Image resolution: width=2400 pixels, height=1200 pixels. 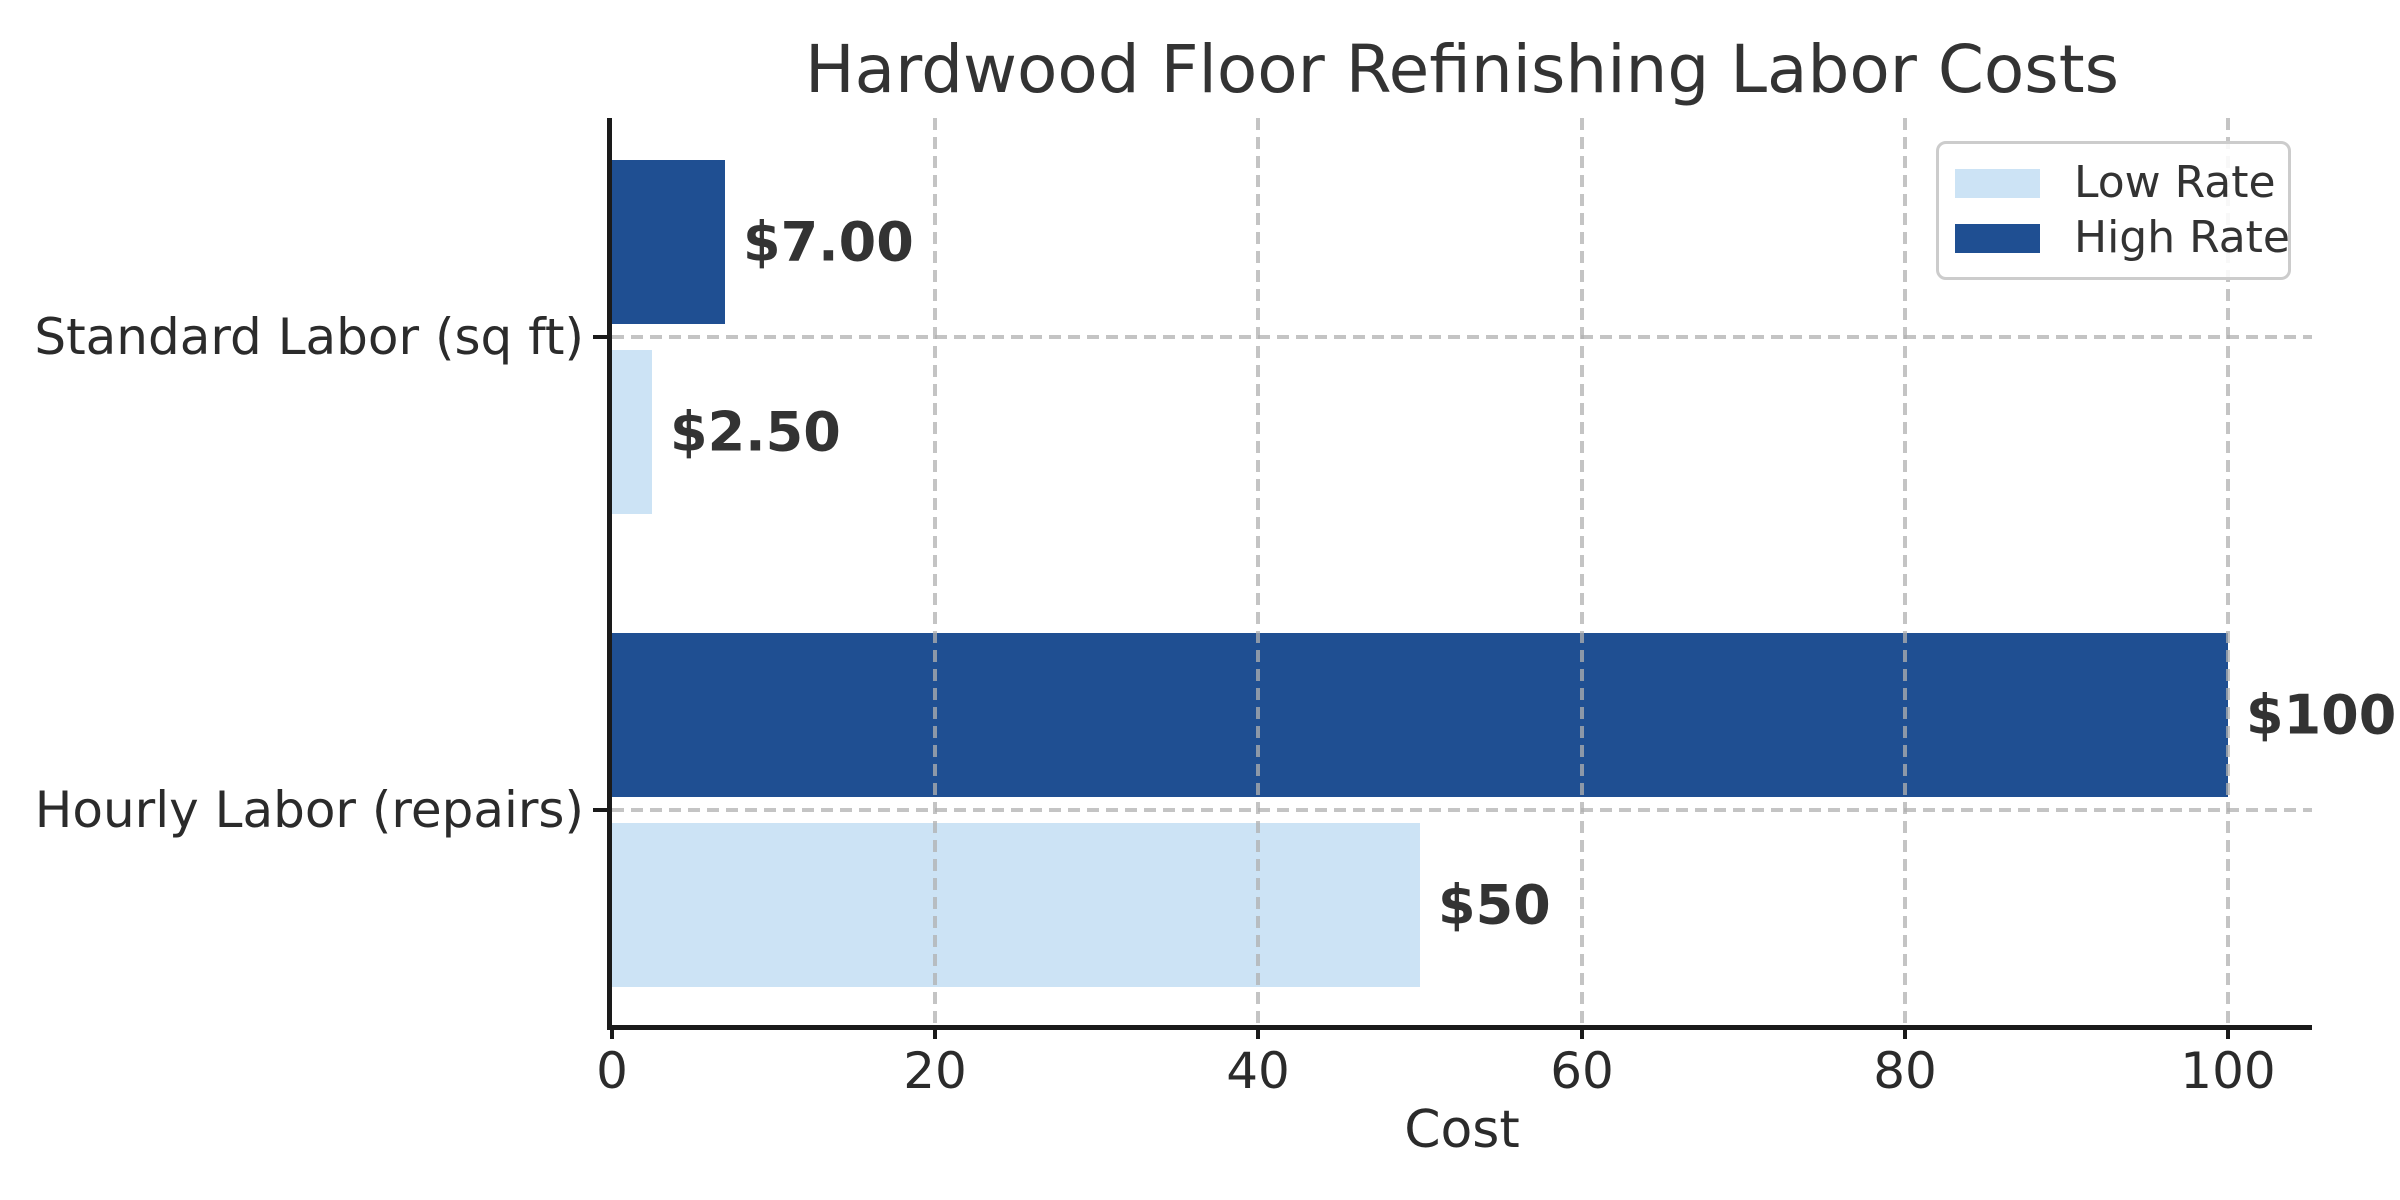 I want to click on x-tick-label-20: 20, so click(x=935, y=1071).